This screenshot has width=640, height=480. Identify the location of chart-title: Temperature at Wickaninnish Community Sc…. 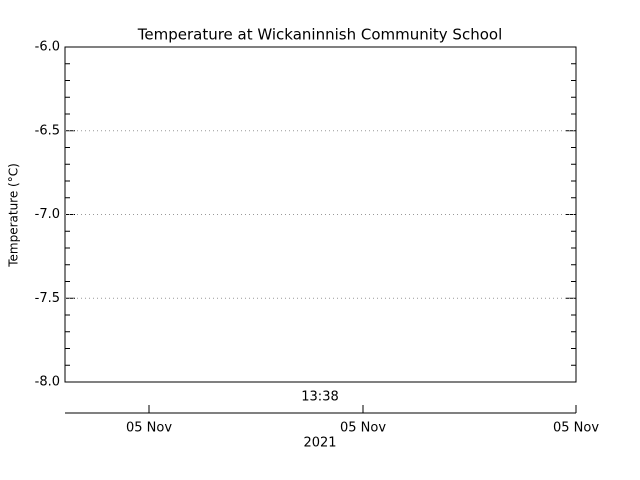
(319, 35).